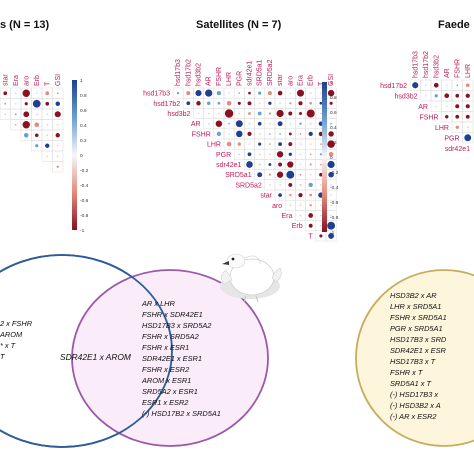 Image resolution: width=474 pixels, height=474 pixels. Describe the element at coordinates (74, 155) in the screenshot. I see `colorbar` at that location.